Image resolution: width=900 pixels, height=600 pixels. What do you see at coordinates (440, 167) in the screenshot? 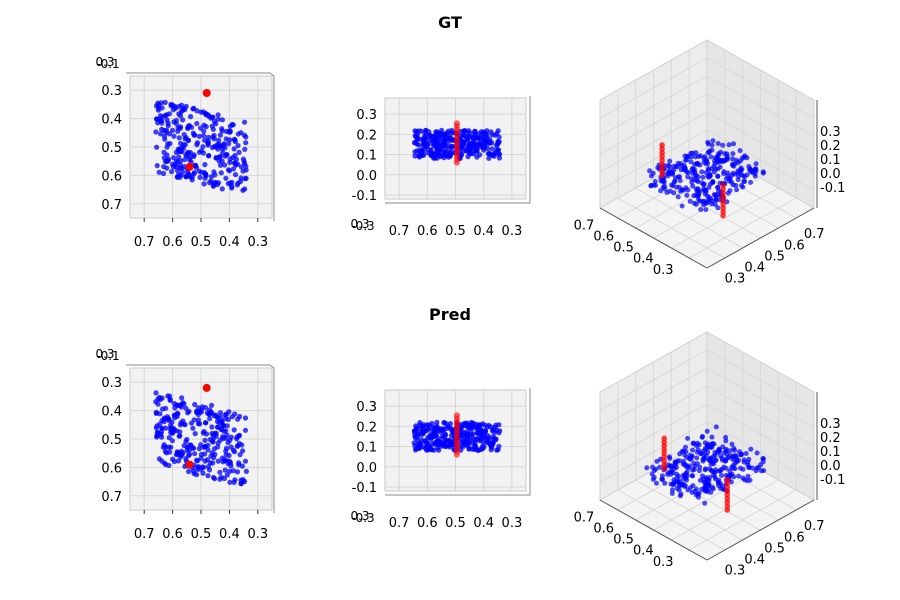
I see `front-view-axes: 0.7 0.6 0.5 0.4 0.30.30.20.10.0-0.10.3-0.3` at bounding box center [440, 167].